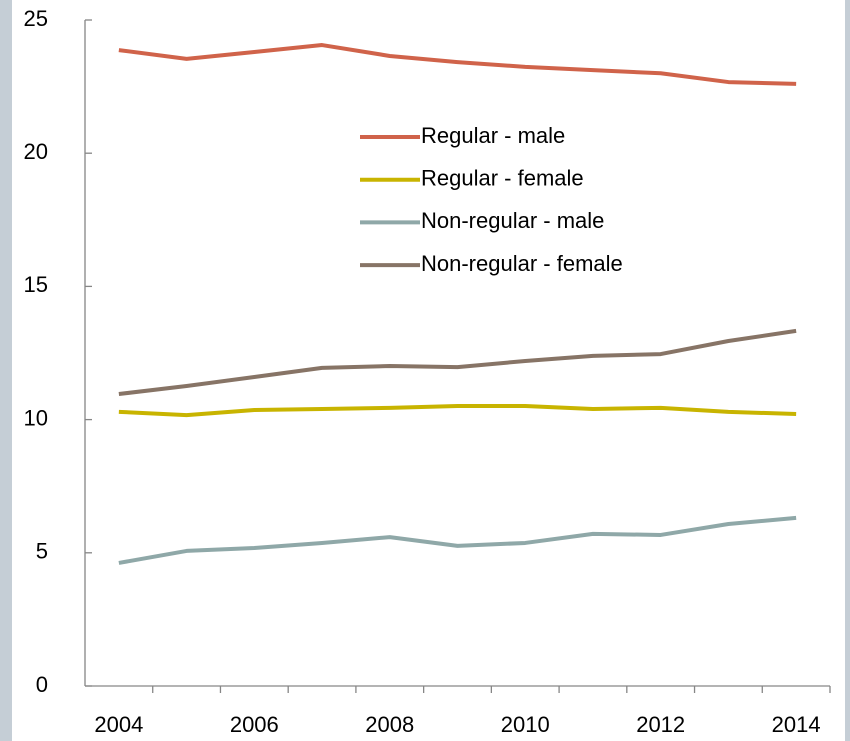 This screenshot has width=850, height=741. I want to click on legend-label: Non-regular - female, so click(522, 263).